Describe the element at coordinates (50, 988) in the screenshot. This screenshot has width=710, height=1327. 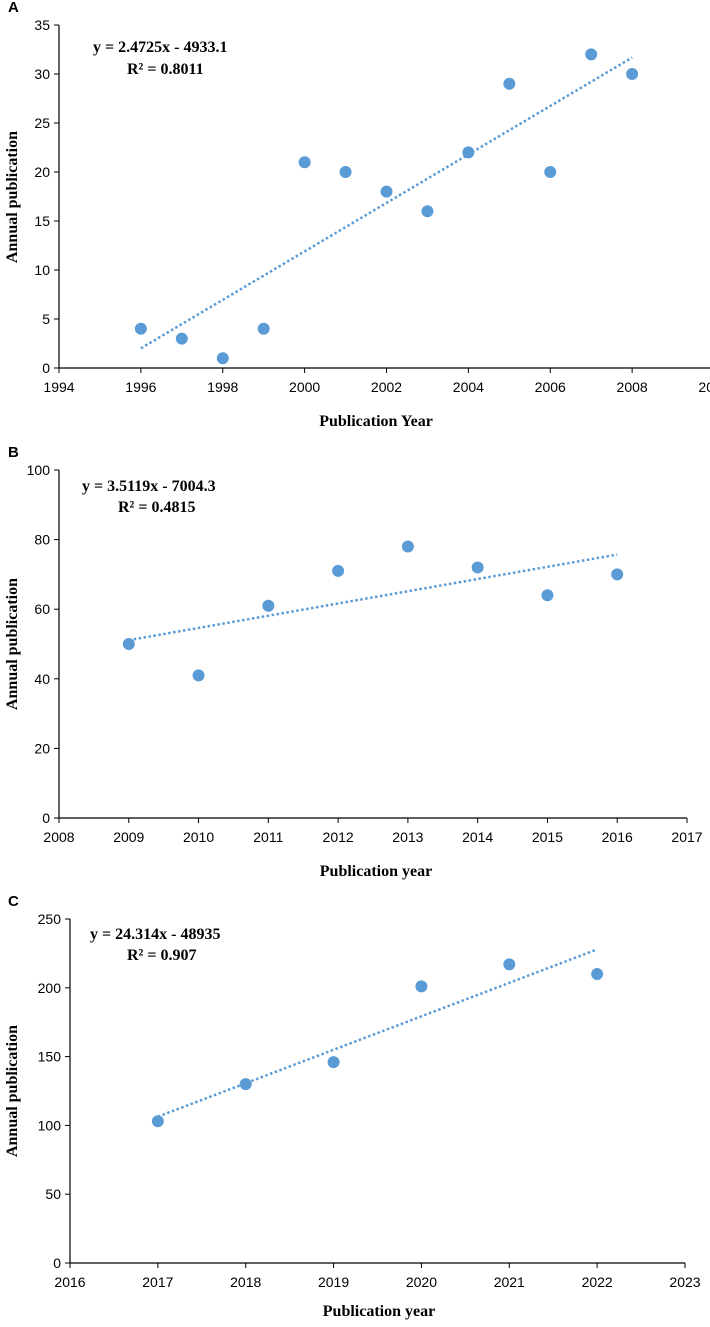
I see `y-tick-label: 200` at that location.